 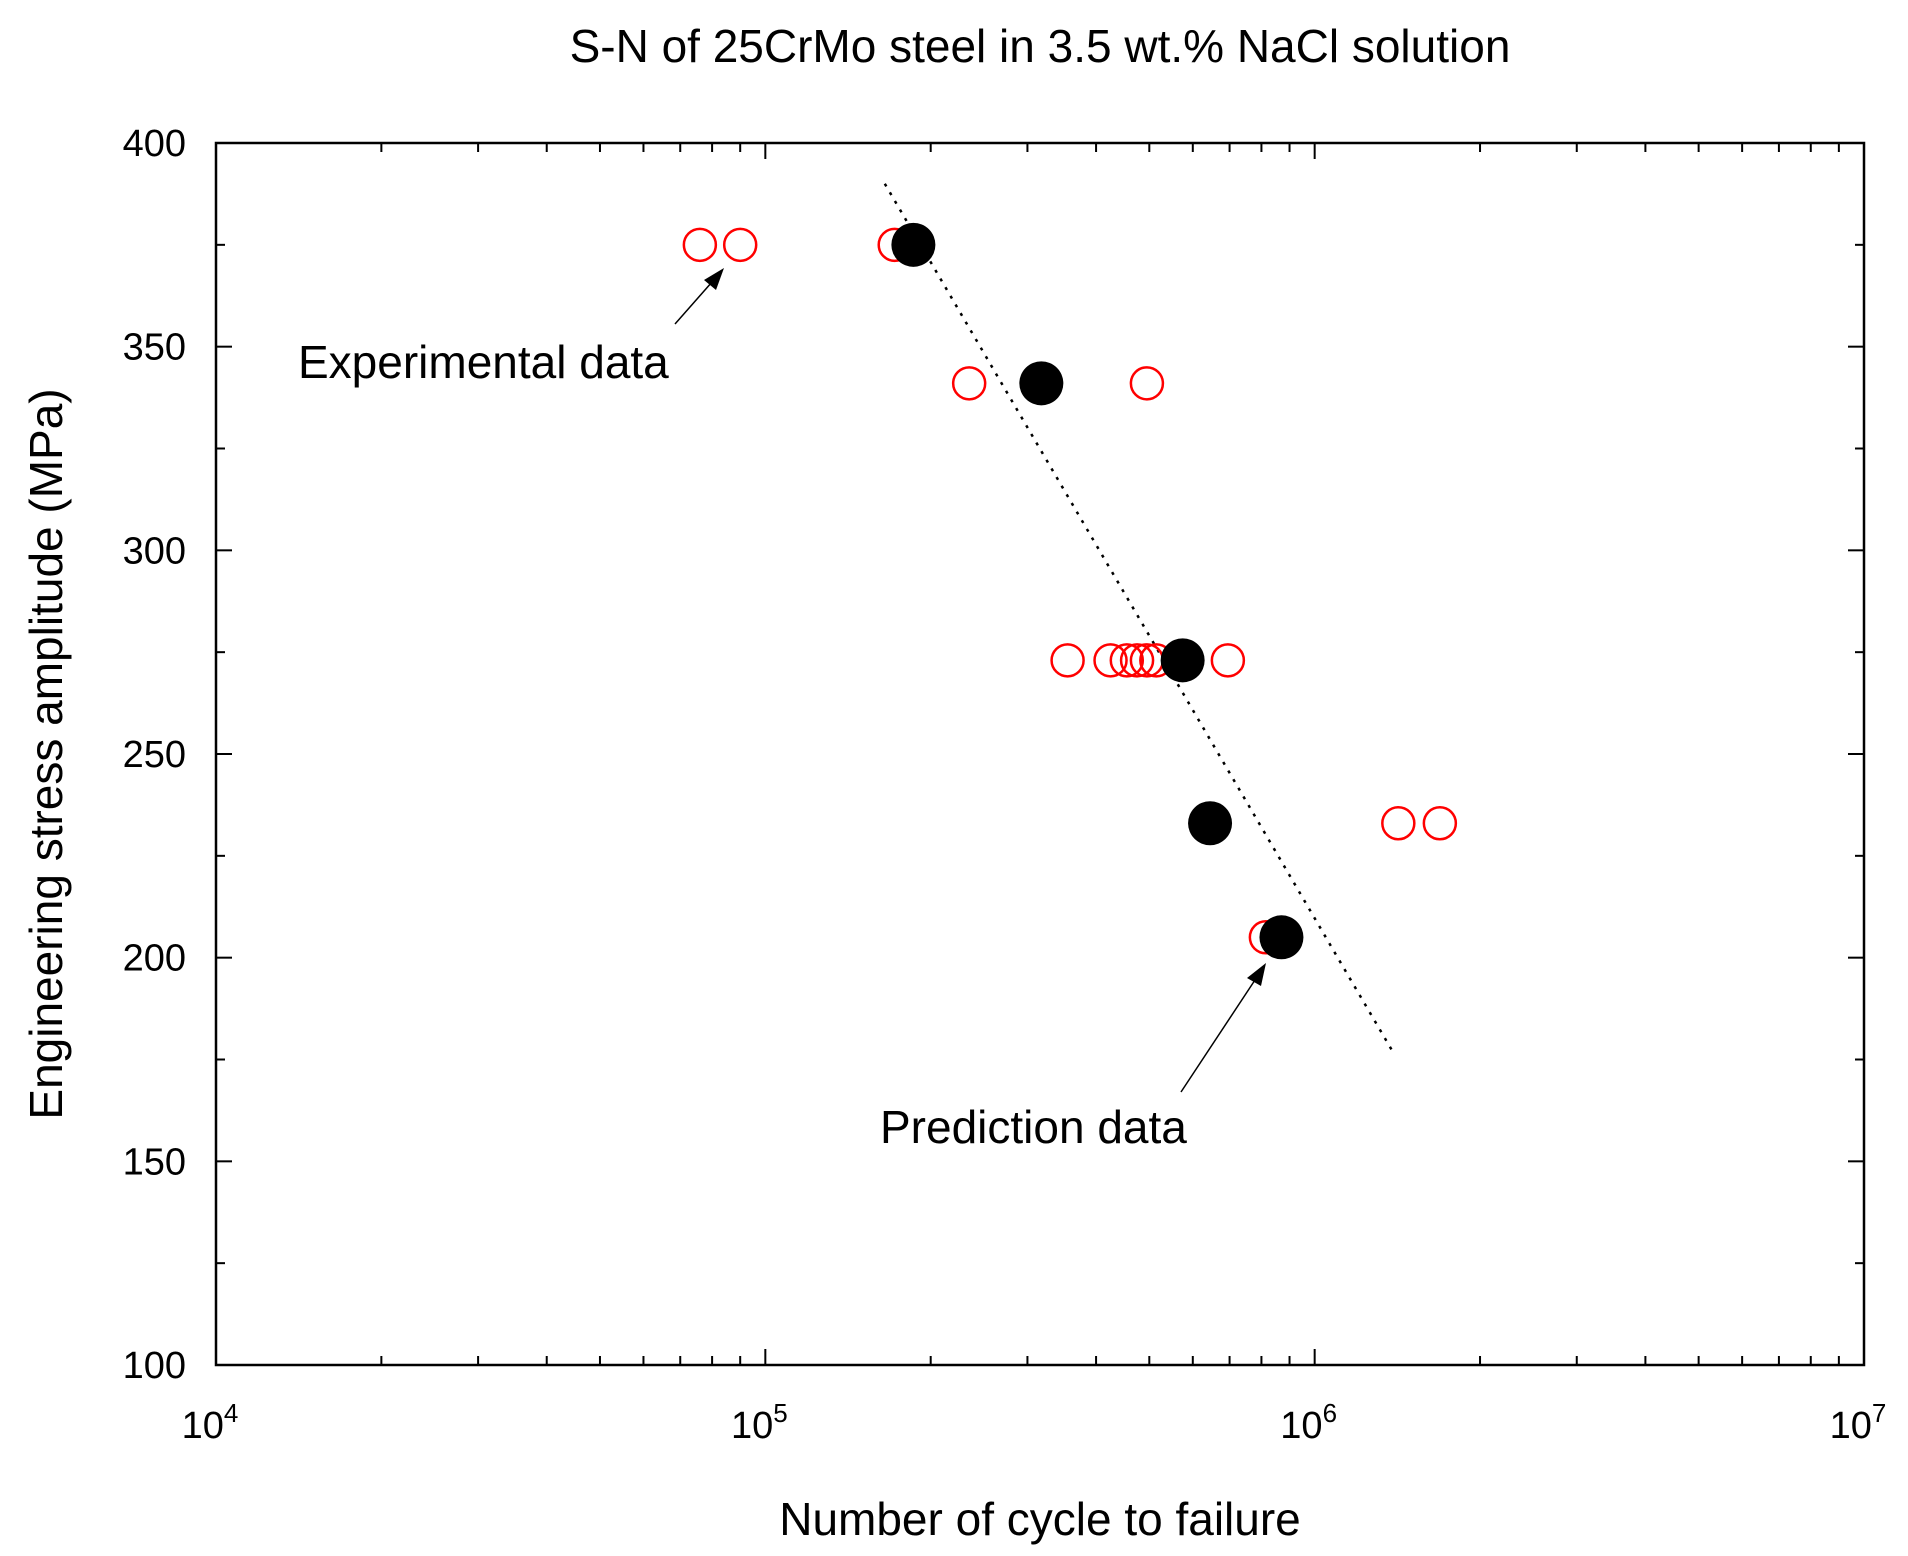 What do you see at coordinates (1879, 1413) in the screenshot?
I see `x-tick-exponent: 7` at bounding box center [1879, 1413].